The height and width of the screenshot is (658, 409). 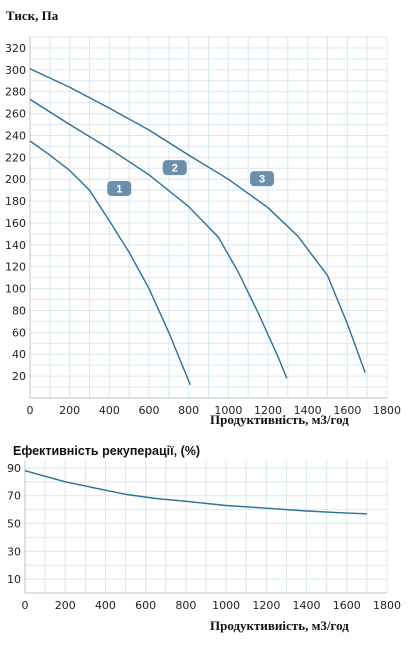 I want to click on series-badge-3: 3, so click(x=262, y=179).